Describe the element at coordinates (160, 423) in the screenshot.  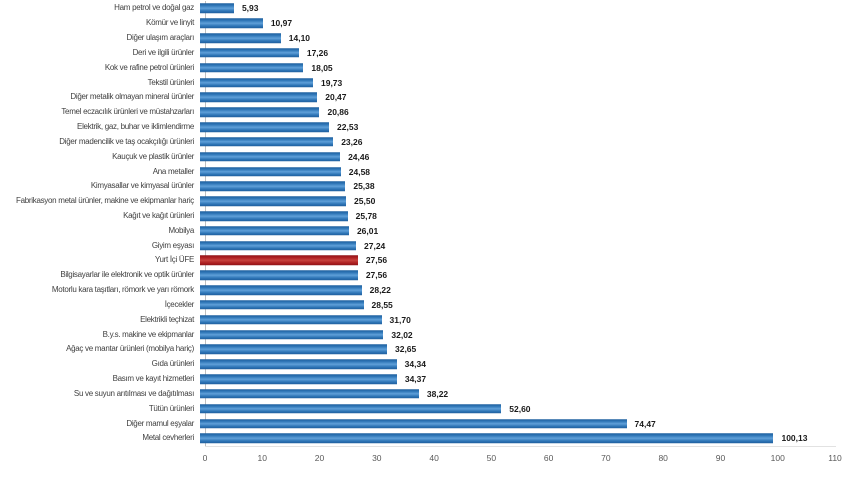
I see `category-label: Diğer mamul eşyalar` at that location.